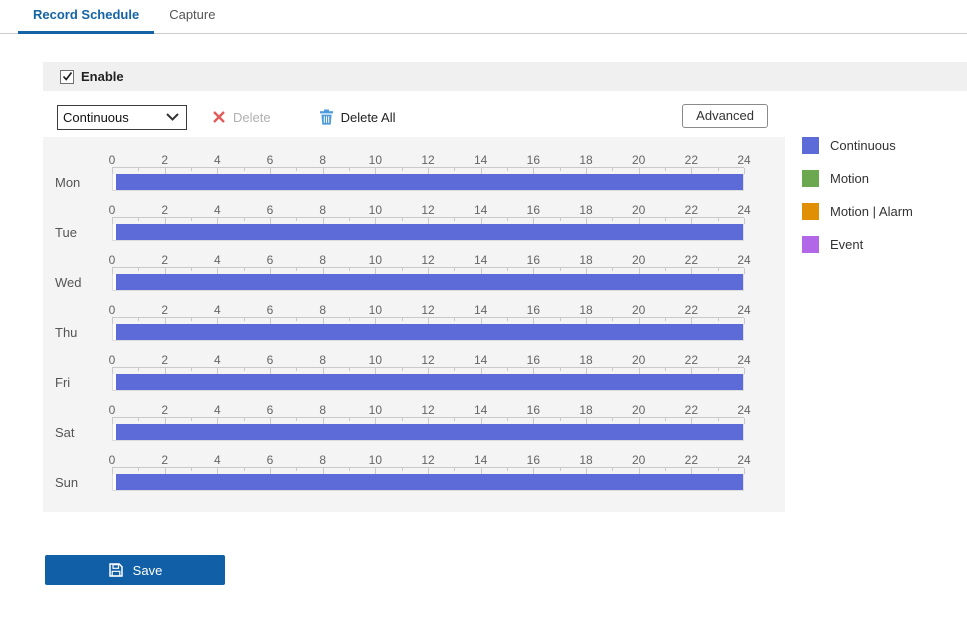 The height and width of the screenshot is (625, 967). Describe the element at coordinates (217, 160) in the screenshot. I see `hour-label: 4` at that location.